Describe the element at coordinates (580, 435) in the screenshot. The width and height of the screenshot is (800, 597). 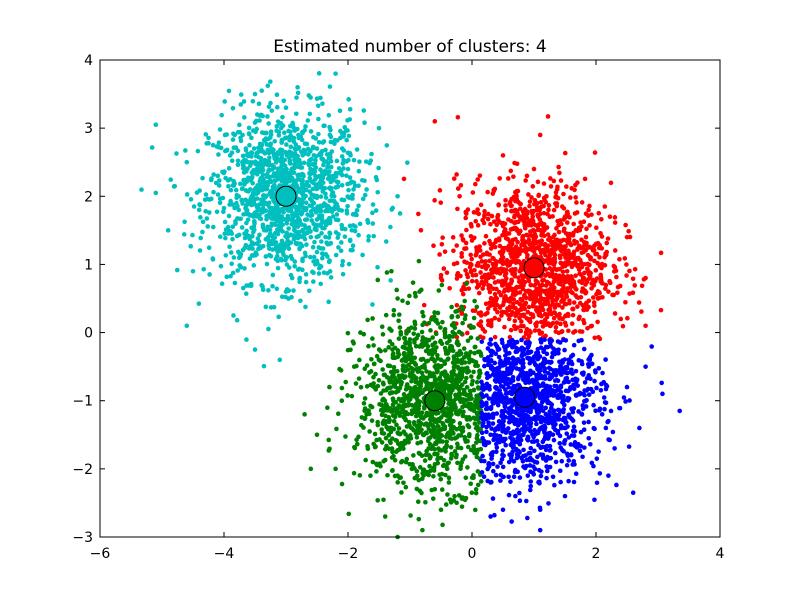
I see `cluster-3-points` at that location.